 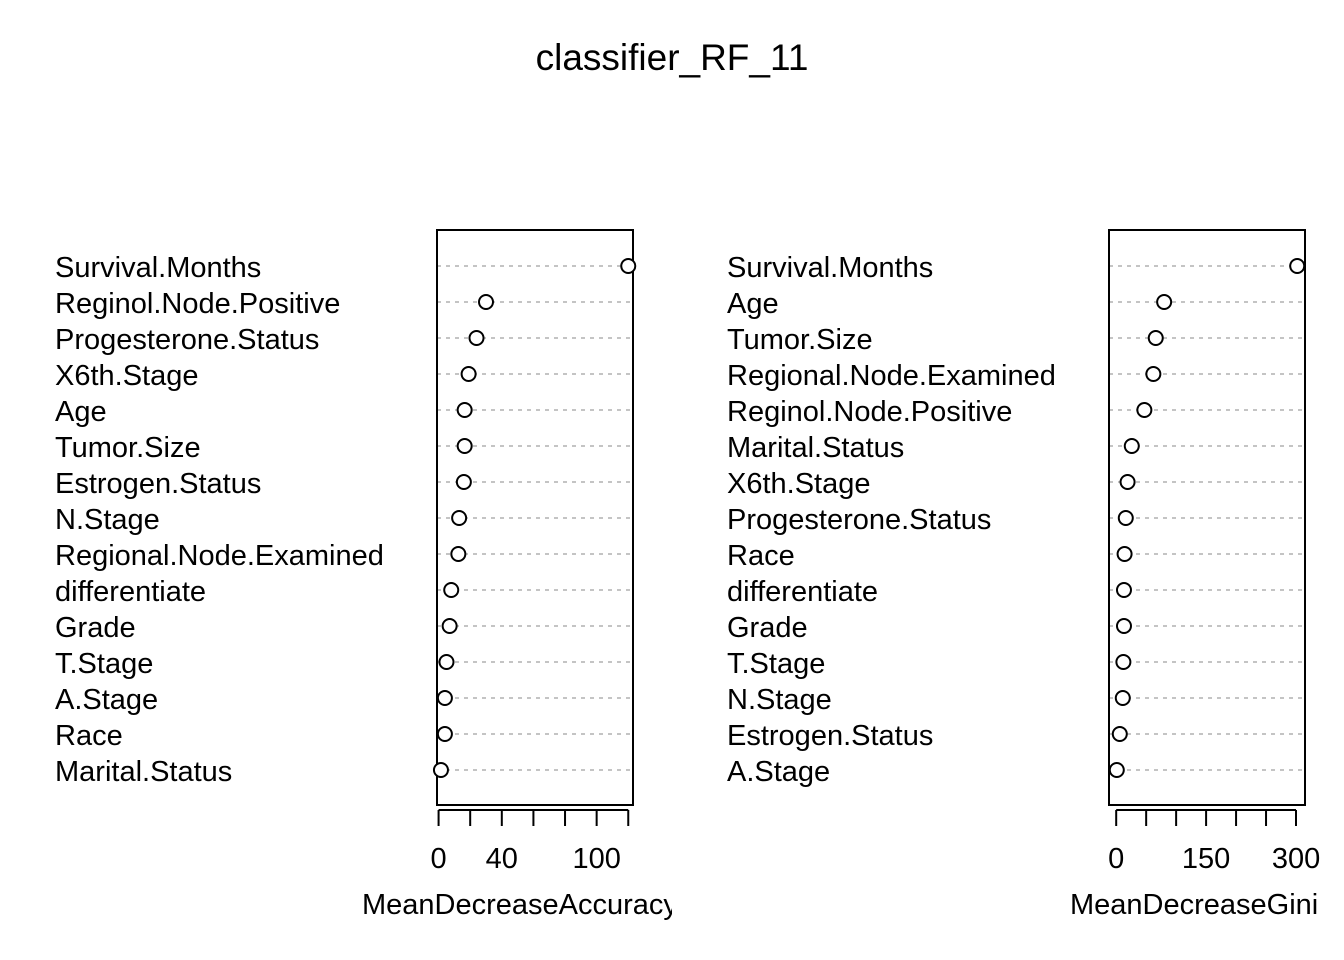 I want to click on x-tick-label: 40, so click(x=502, y=859).